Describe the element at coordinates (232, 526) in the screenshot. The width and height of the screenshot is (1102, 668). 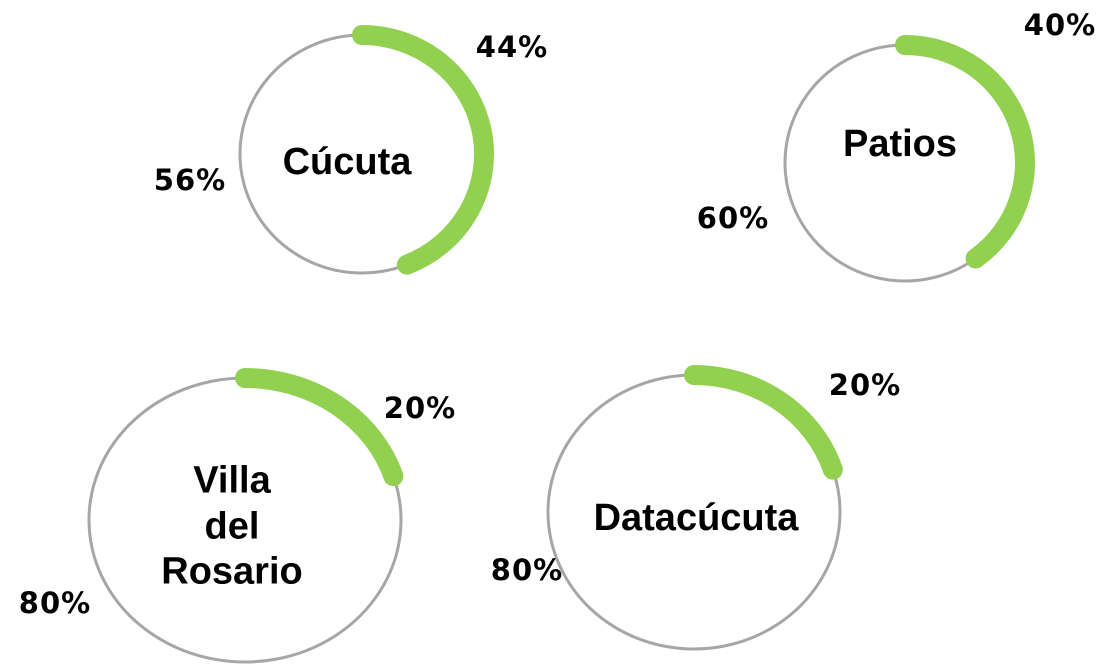
I see `gauge-title: Villa del Rosario` at that location.